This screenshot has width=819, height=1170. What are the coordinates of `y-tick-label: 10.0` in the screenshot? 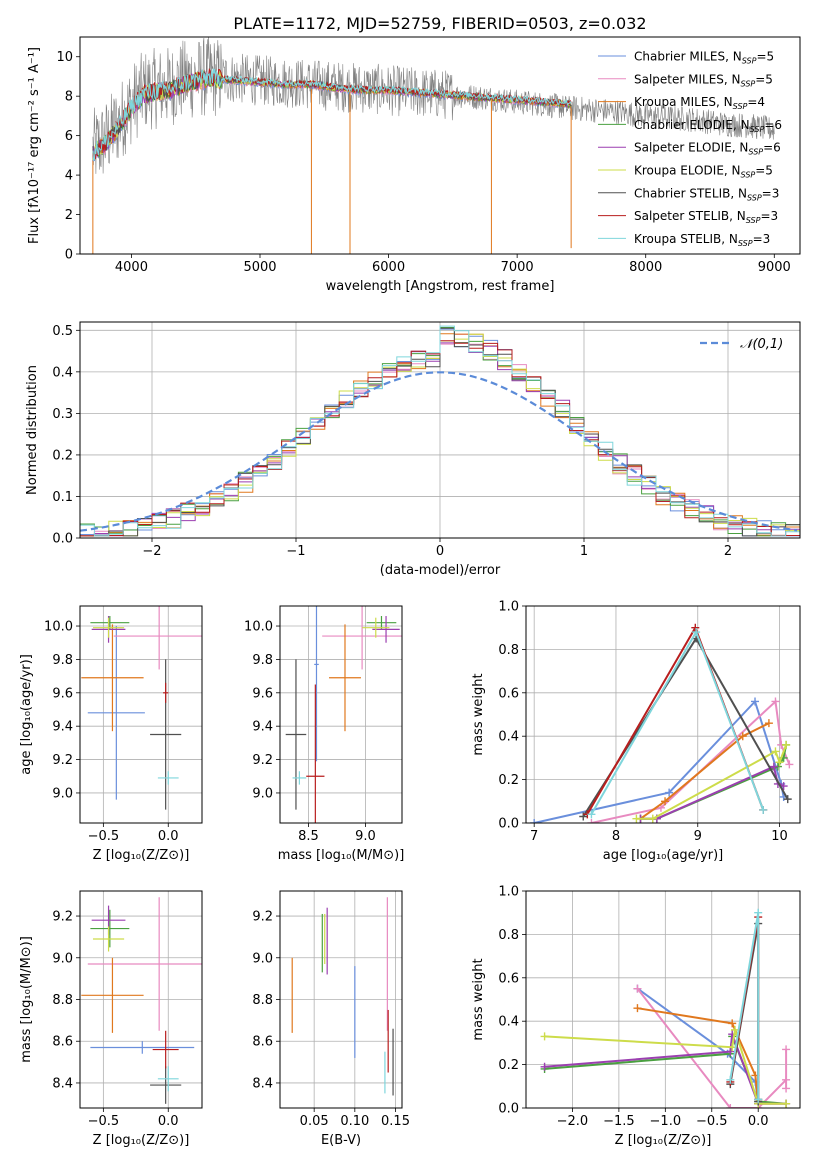 It's located at (258, 627).